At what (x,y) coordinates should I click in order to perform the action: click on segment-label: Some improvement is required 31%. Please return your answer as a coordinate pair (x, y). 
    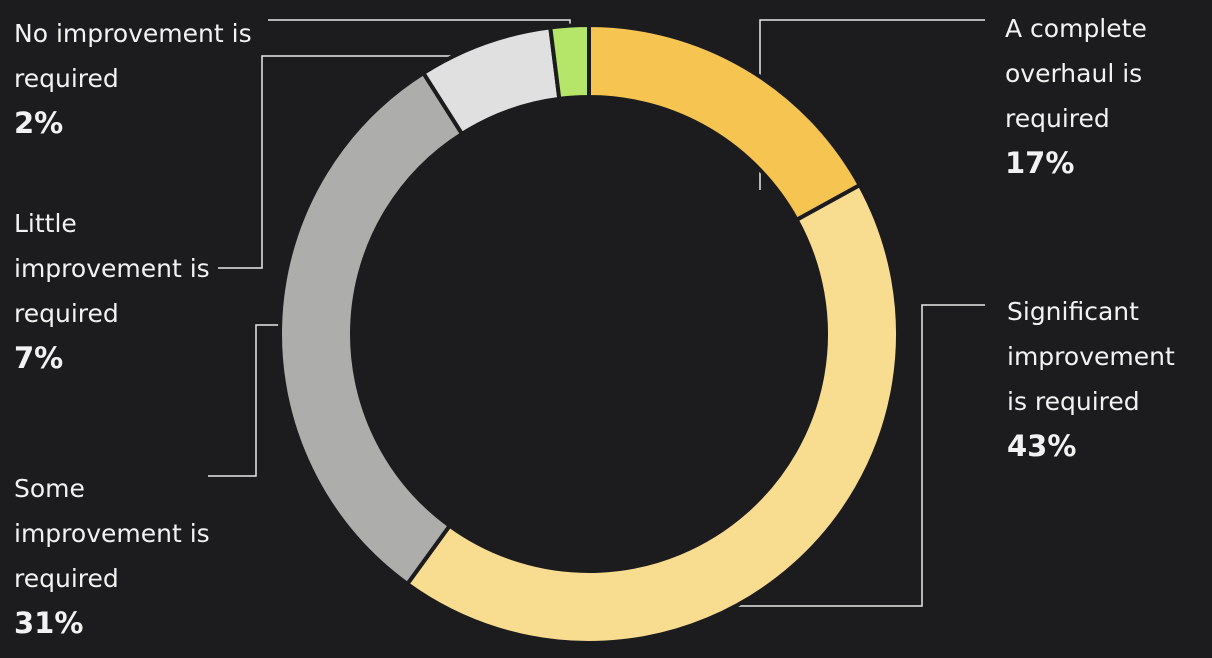
    Looking at the image, I should click on (114, 556).